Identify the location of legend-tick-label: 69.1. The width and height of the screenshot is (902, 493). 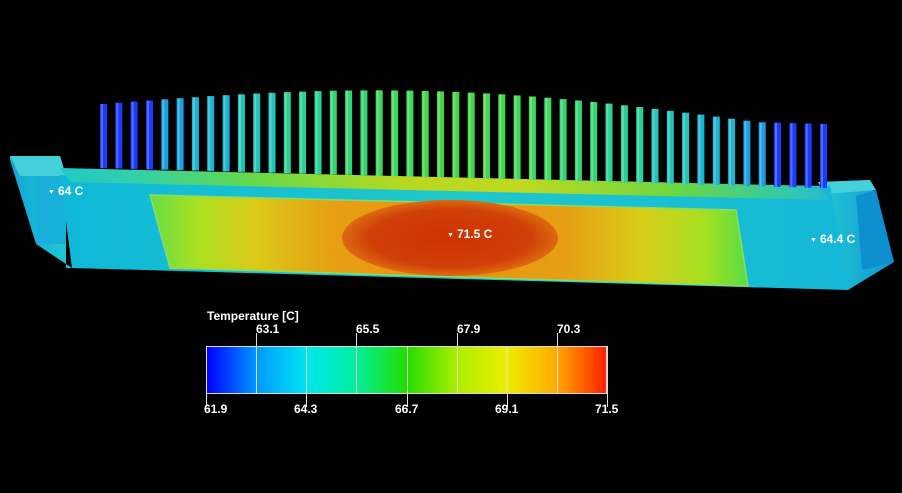
(507, 409).